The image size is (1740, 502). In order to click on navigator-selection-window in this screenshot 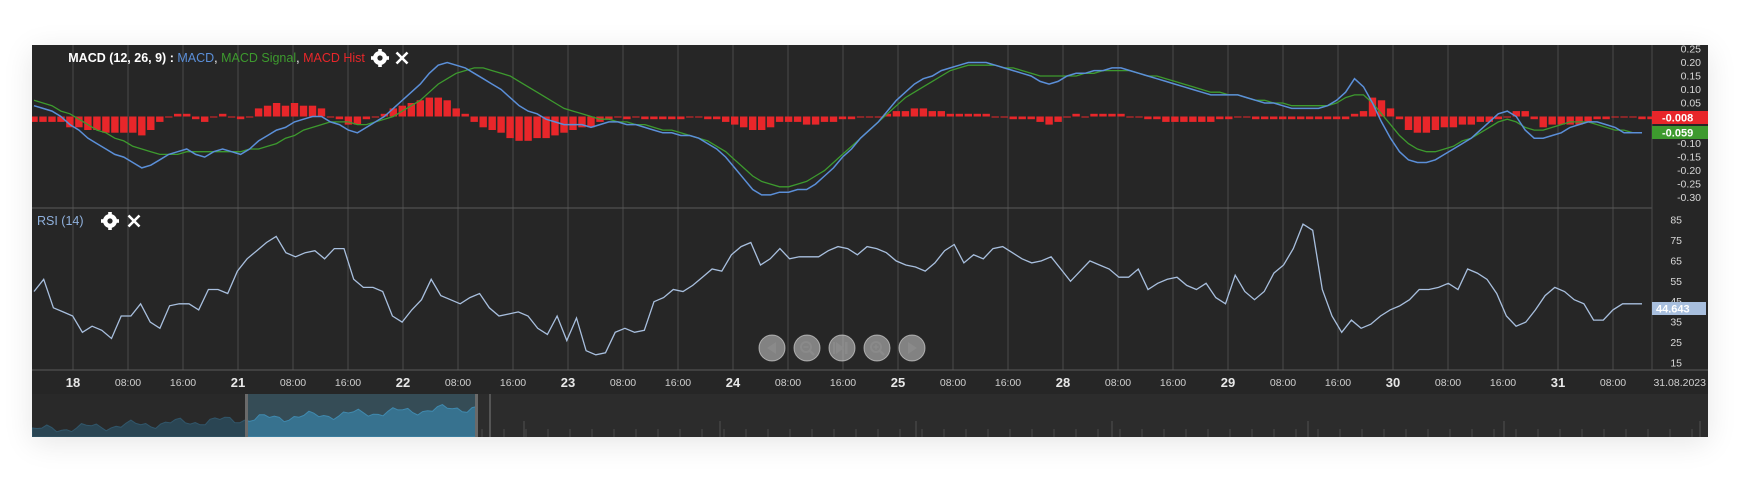, I will do `click(362, 415)`.